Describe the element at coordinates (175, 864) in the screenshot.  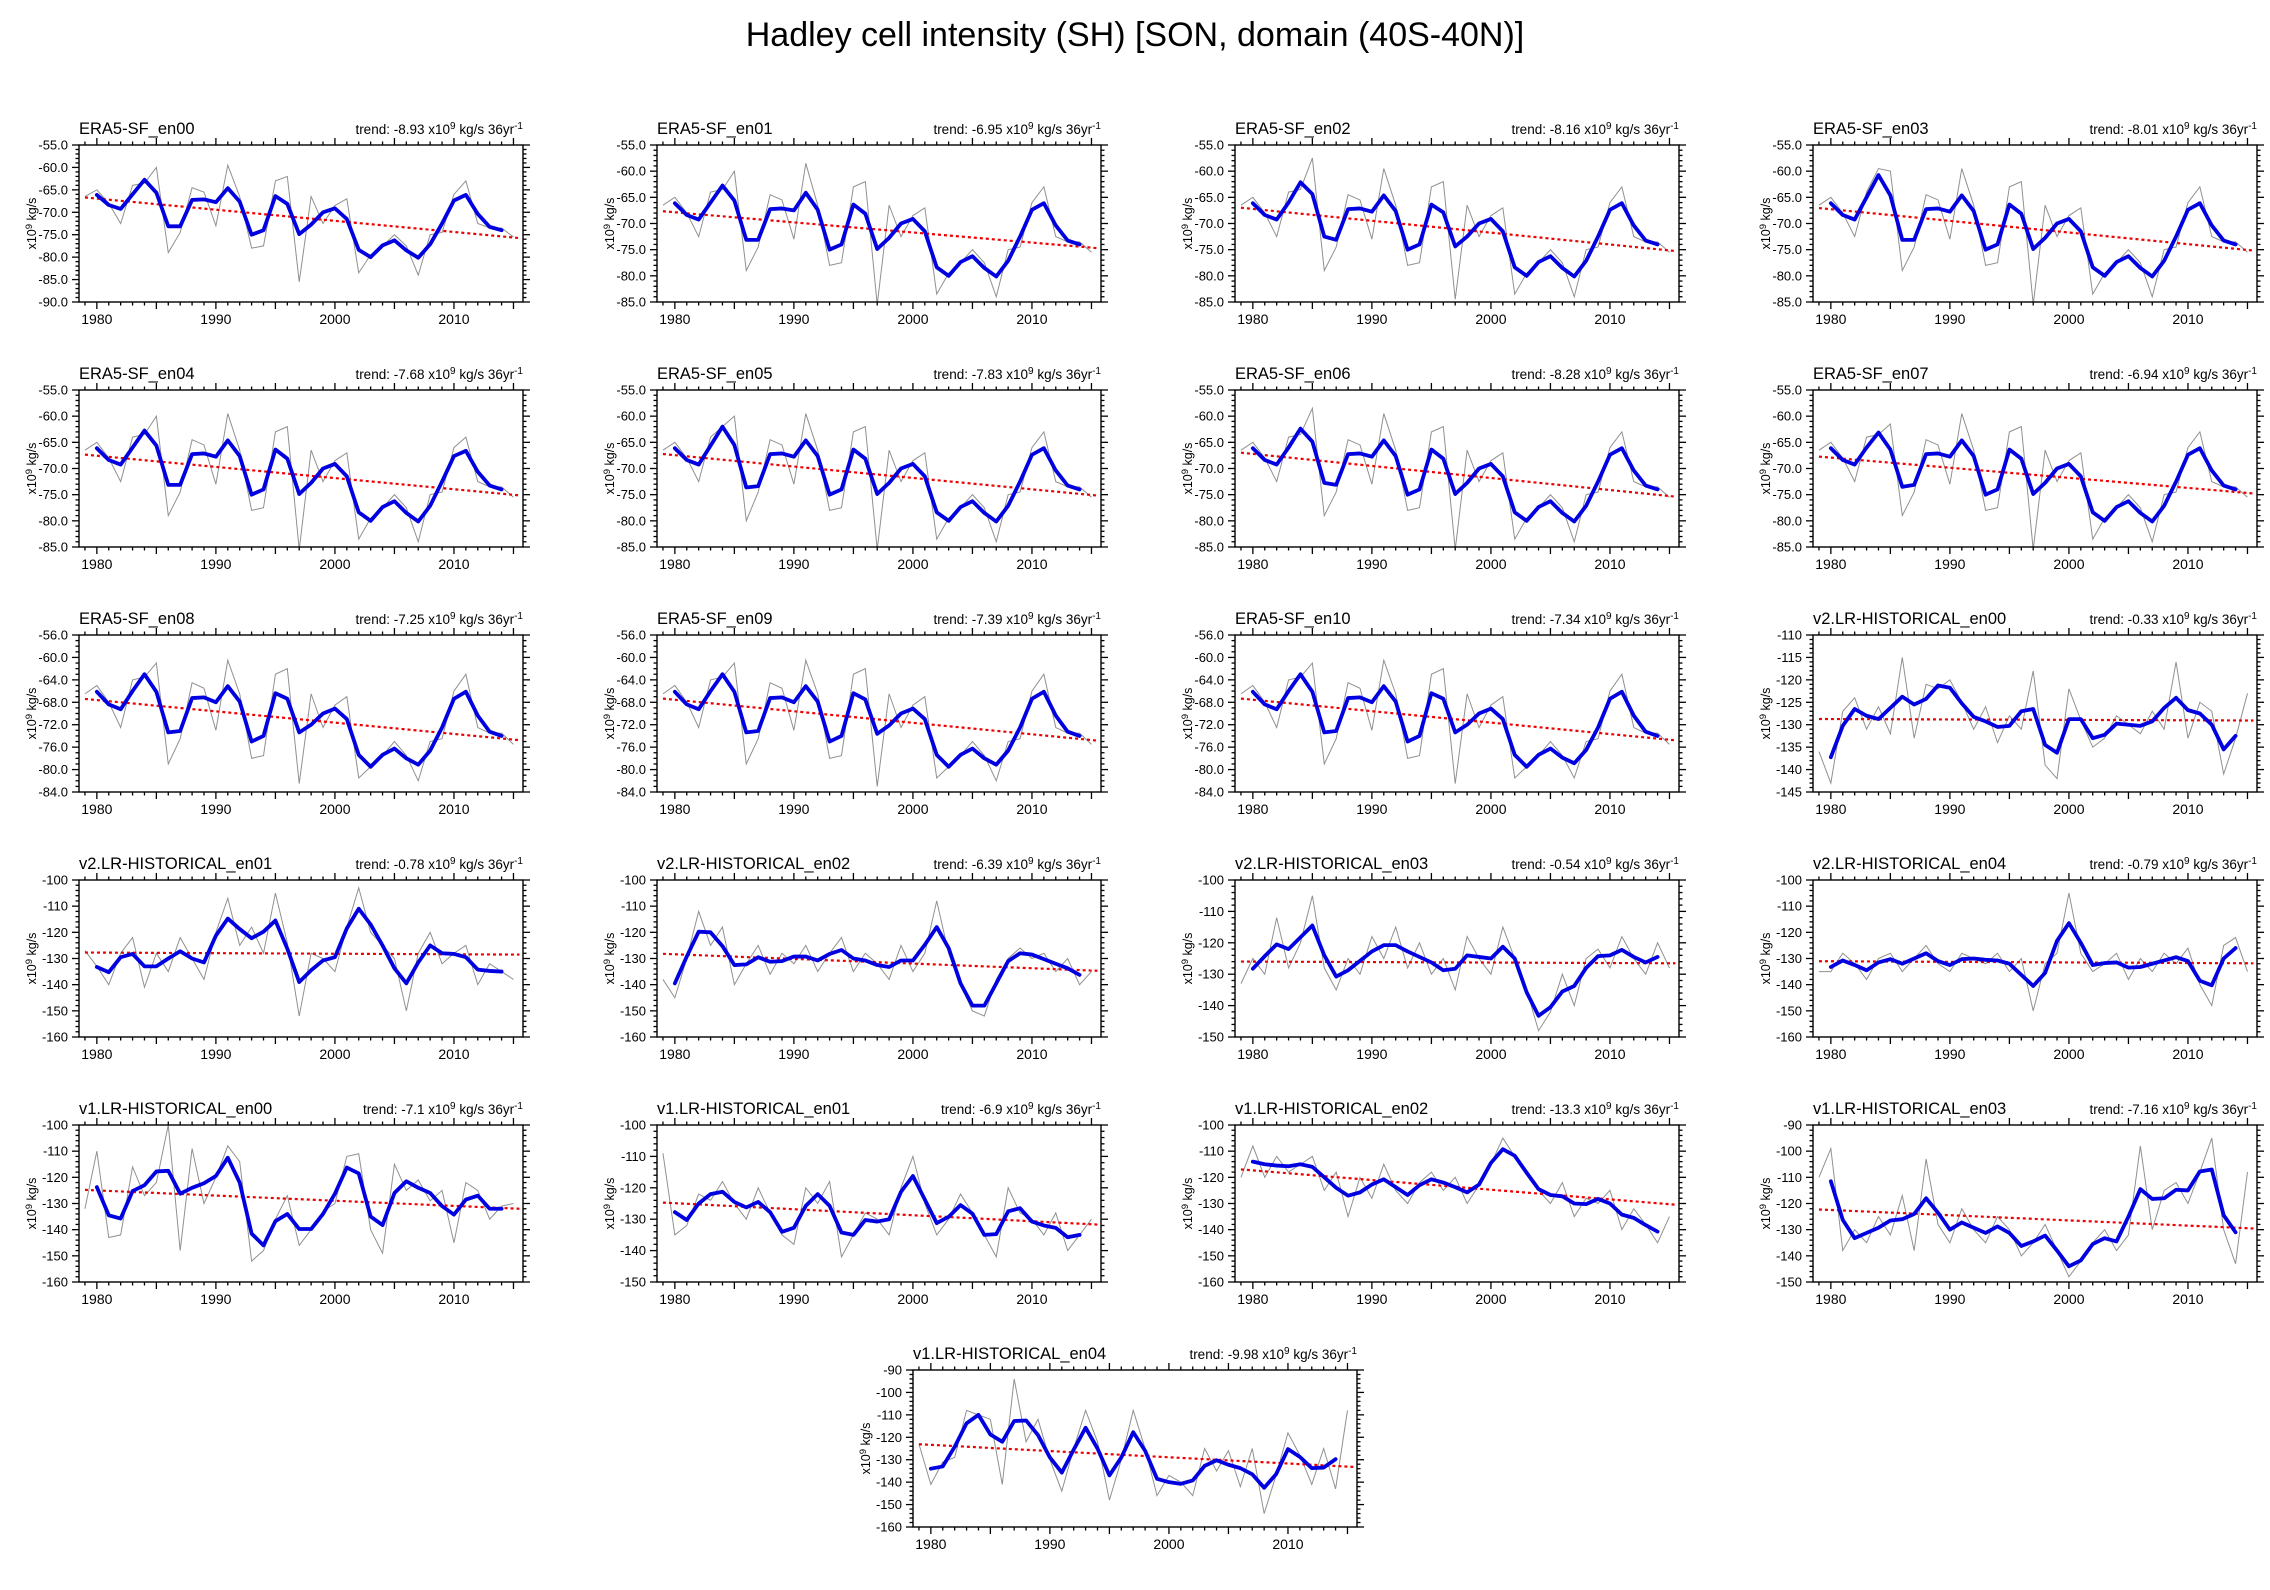
I see `panel-title: v2.LR-HISTORICAL_en01` at that location.